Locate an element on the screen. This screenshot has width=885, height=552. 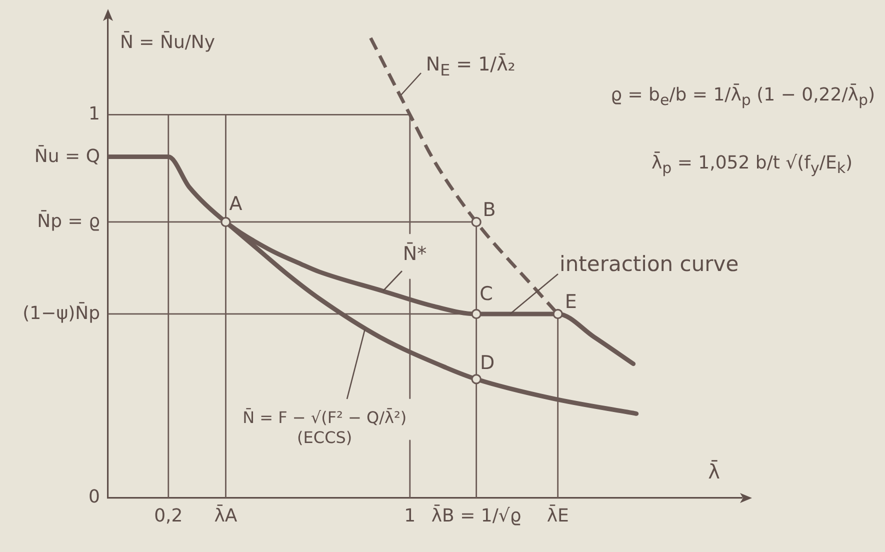
annotation: N̄ = F − √(F² − Q/λ̄²) (ECCS) is located at coordinates (324, 428).